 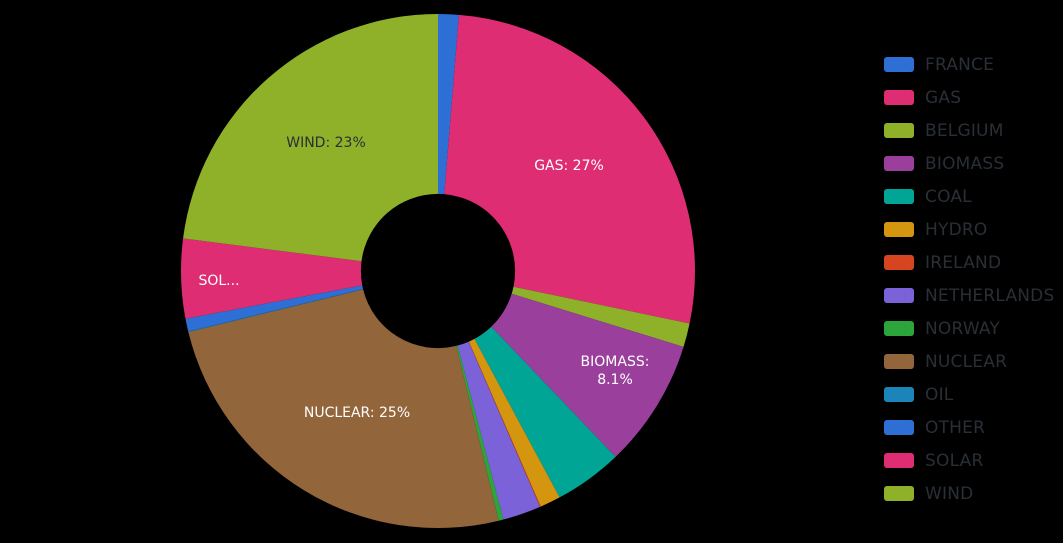 I want to click on legend-item-coal: COAL, so click(x=969, y=196).